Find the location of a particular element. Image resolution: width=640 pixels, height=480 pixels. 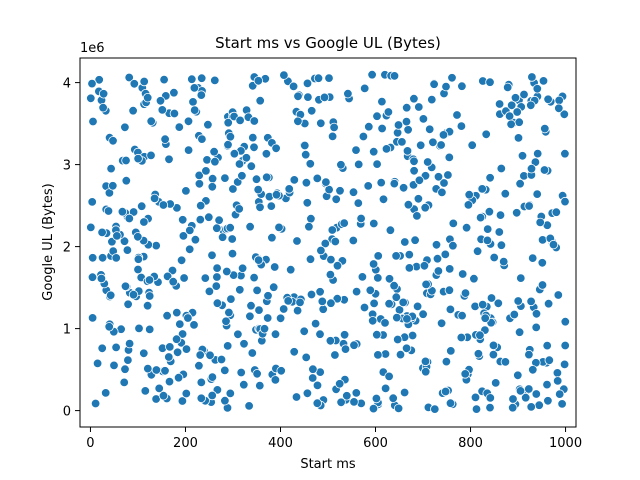

y-offset-text: 1e6 is located at coordinates (92, 48).